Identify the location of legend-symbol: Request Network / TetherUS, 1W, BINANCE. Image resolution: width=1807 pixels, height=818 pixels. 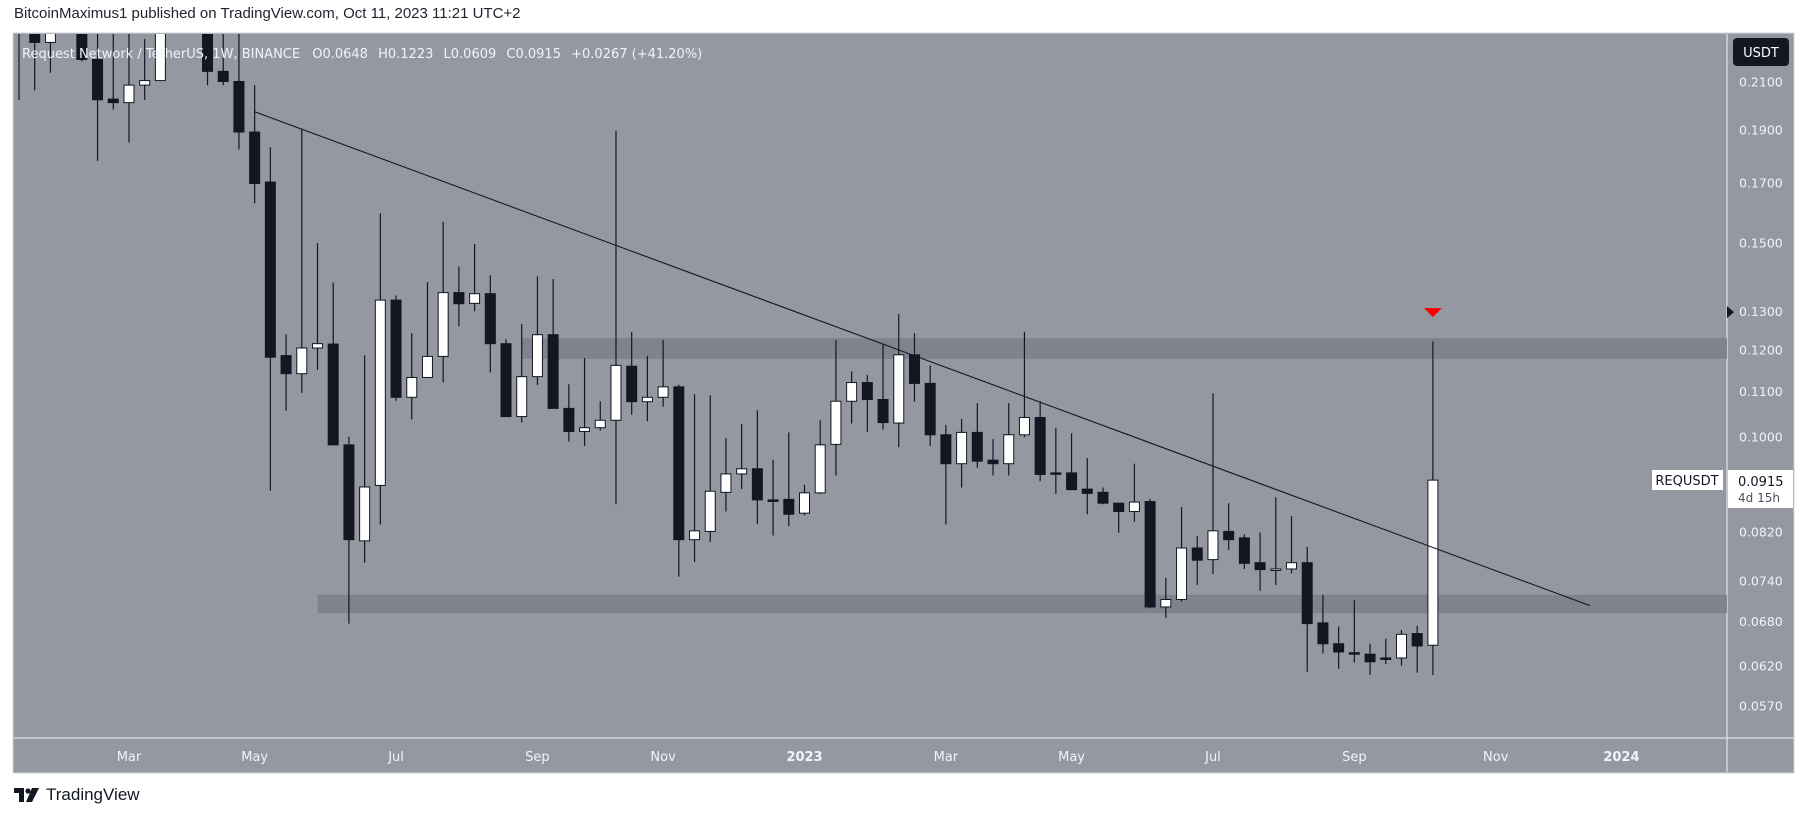
(161, 54).